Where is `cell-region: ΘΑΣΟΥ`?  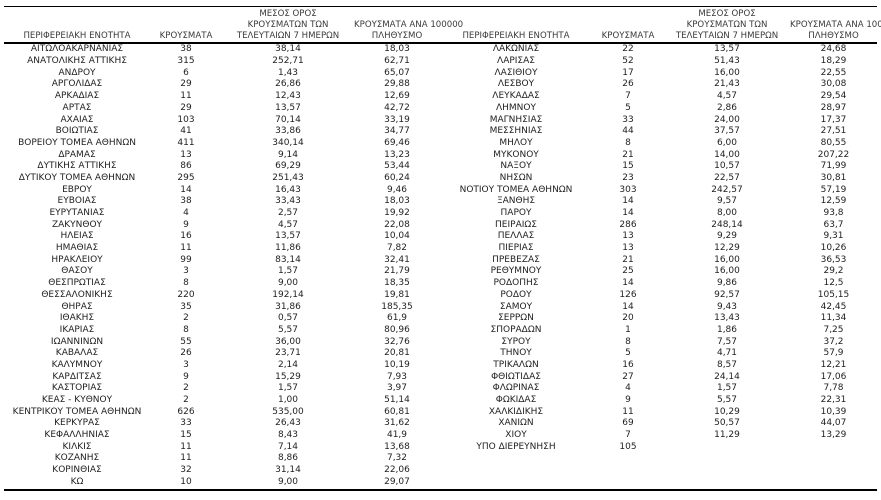
cell-region: ΘΑΣΟΥ is located at coordinates (77, 271).